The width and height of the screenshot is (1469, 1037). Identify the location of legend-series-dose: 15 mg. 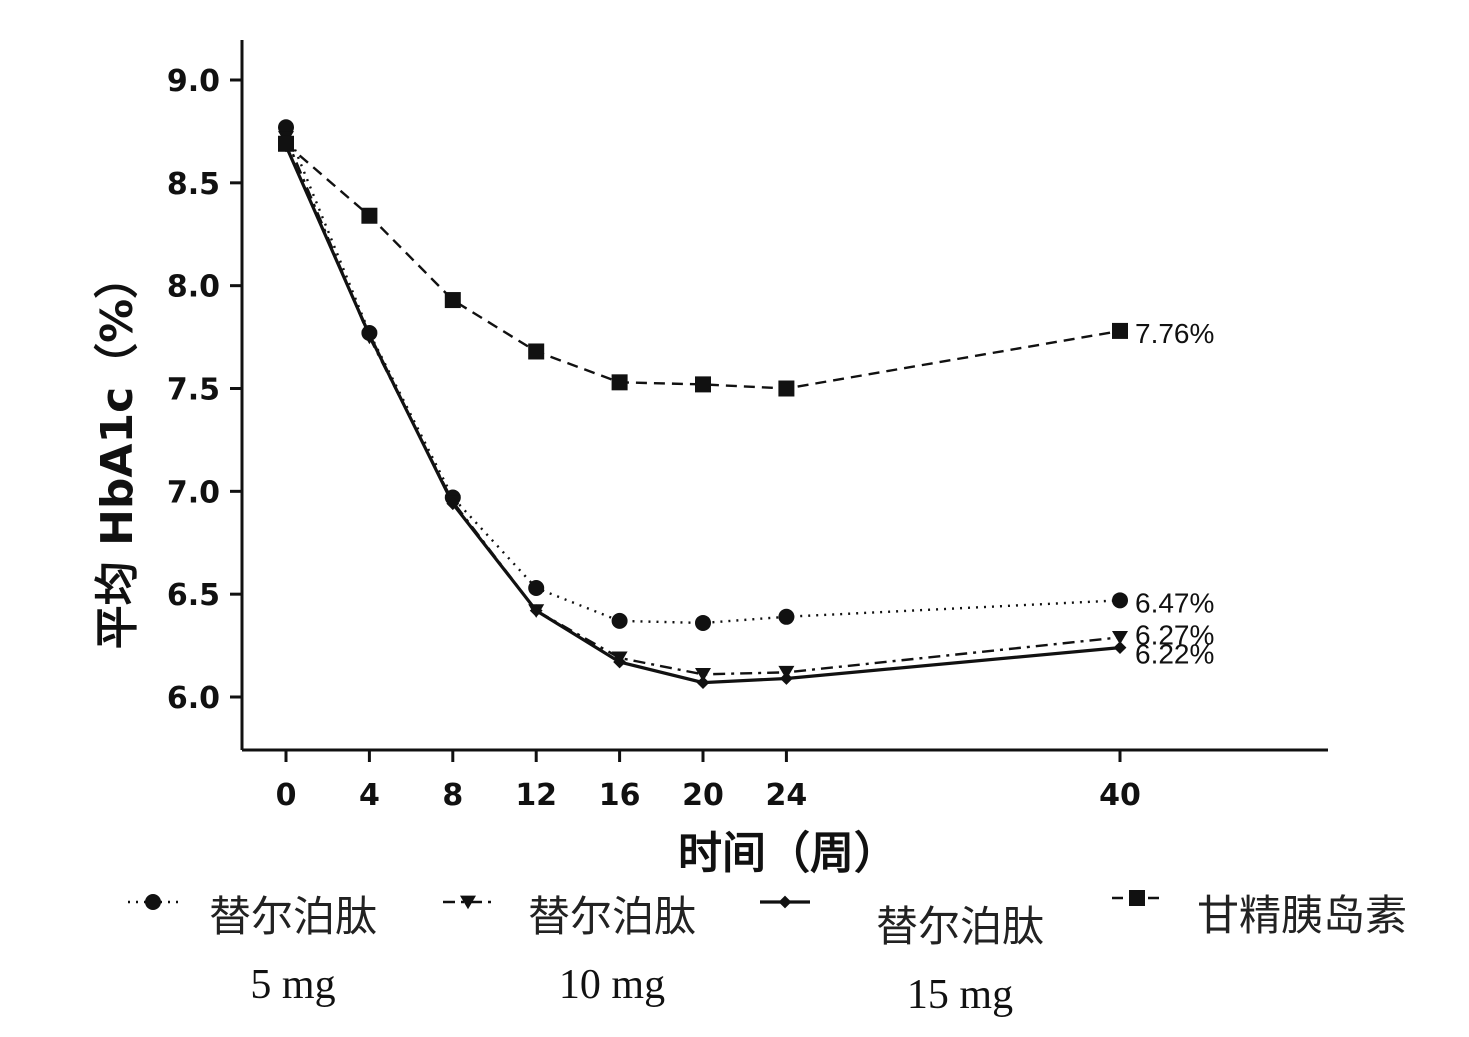
(960, 995).